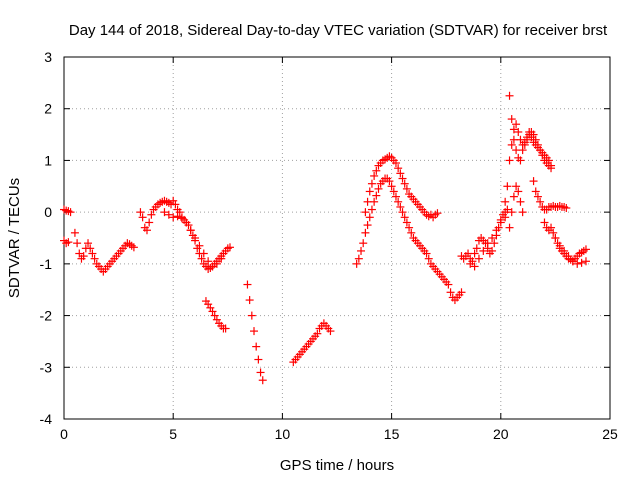  What do you see at coordinates (339, 434) in the screenshot?
I see `x-tick-labels: 0 5 10 15 20 25` at bounding box center [339, 434].